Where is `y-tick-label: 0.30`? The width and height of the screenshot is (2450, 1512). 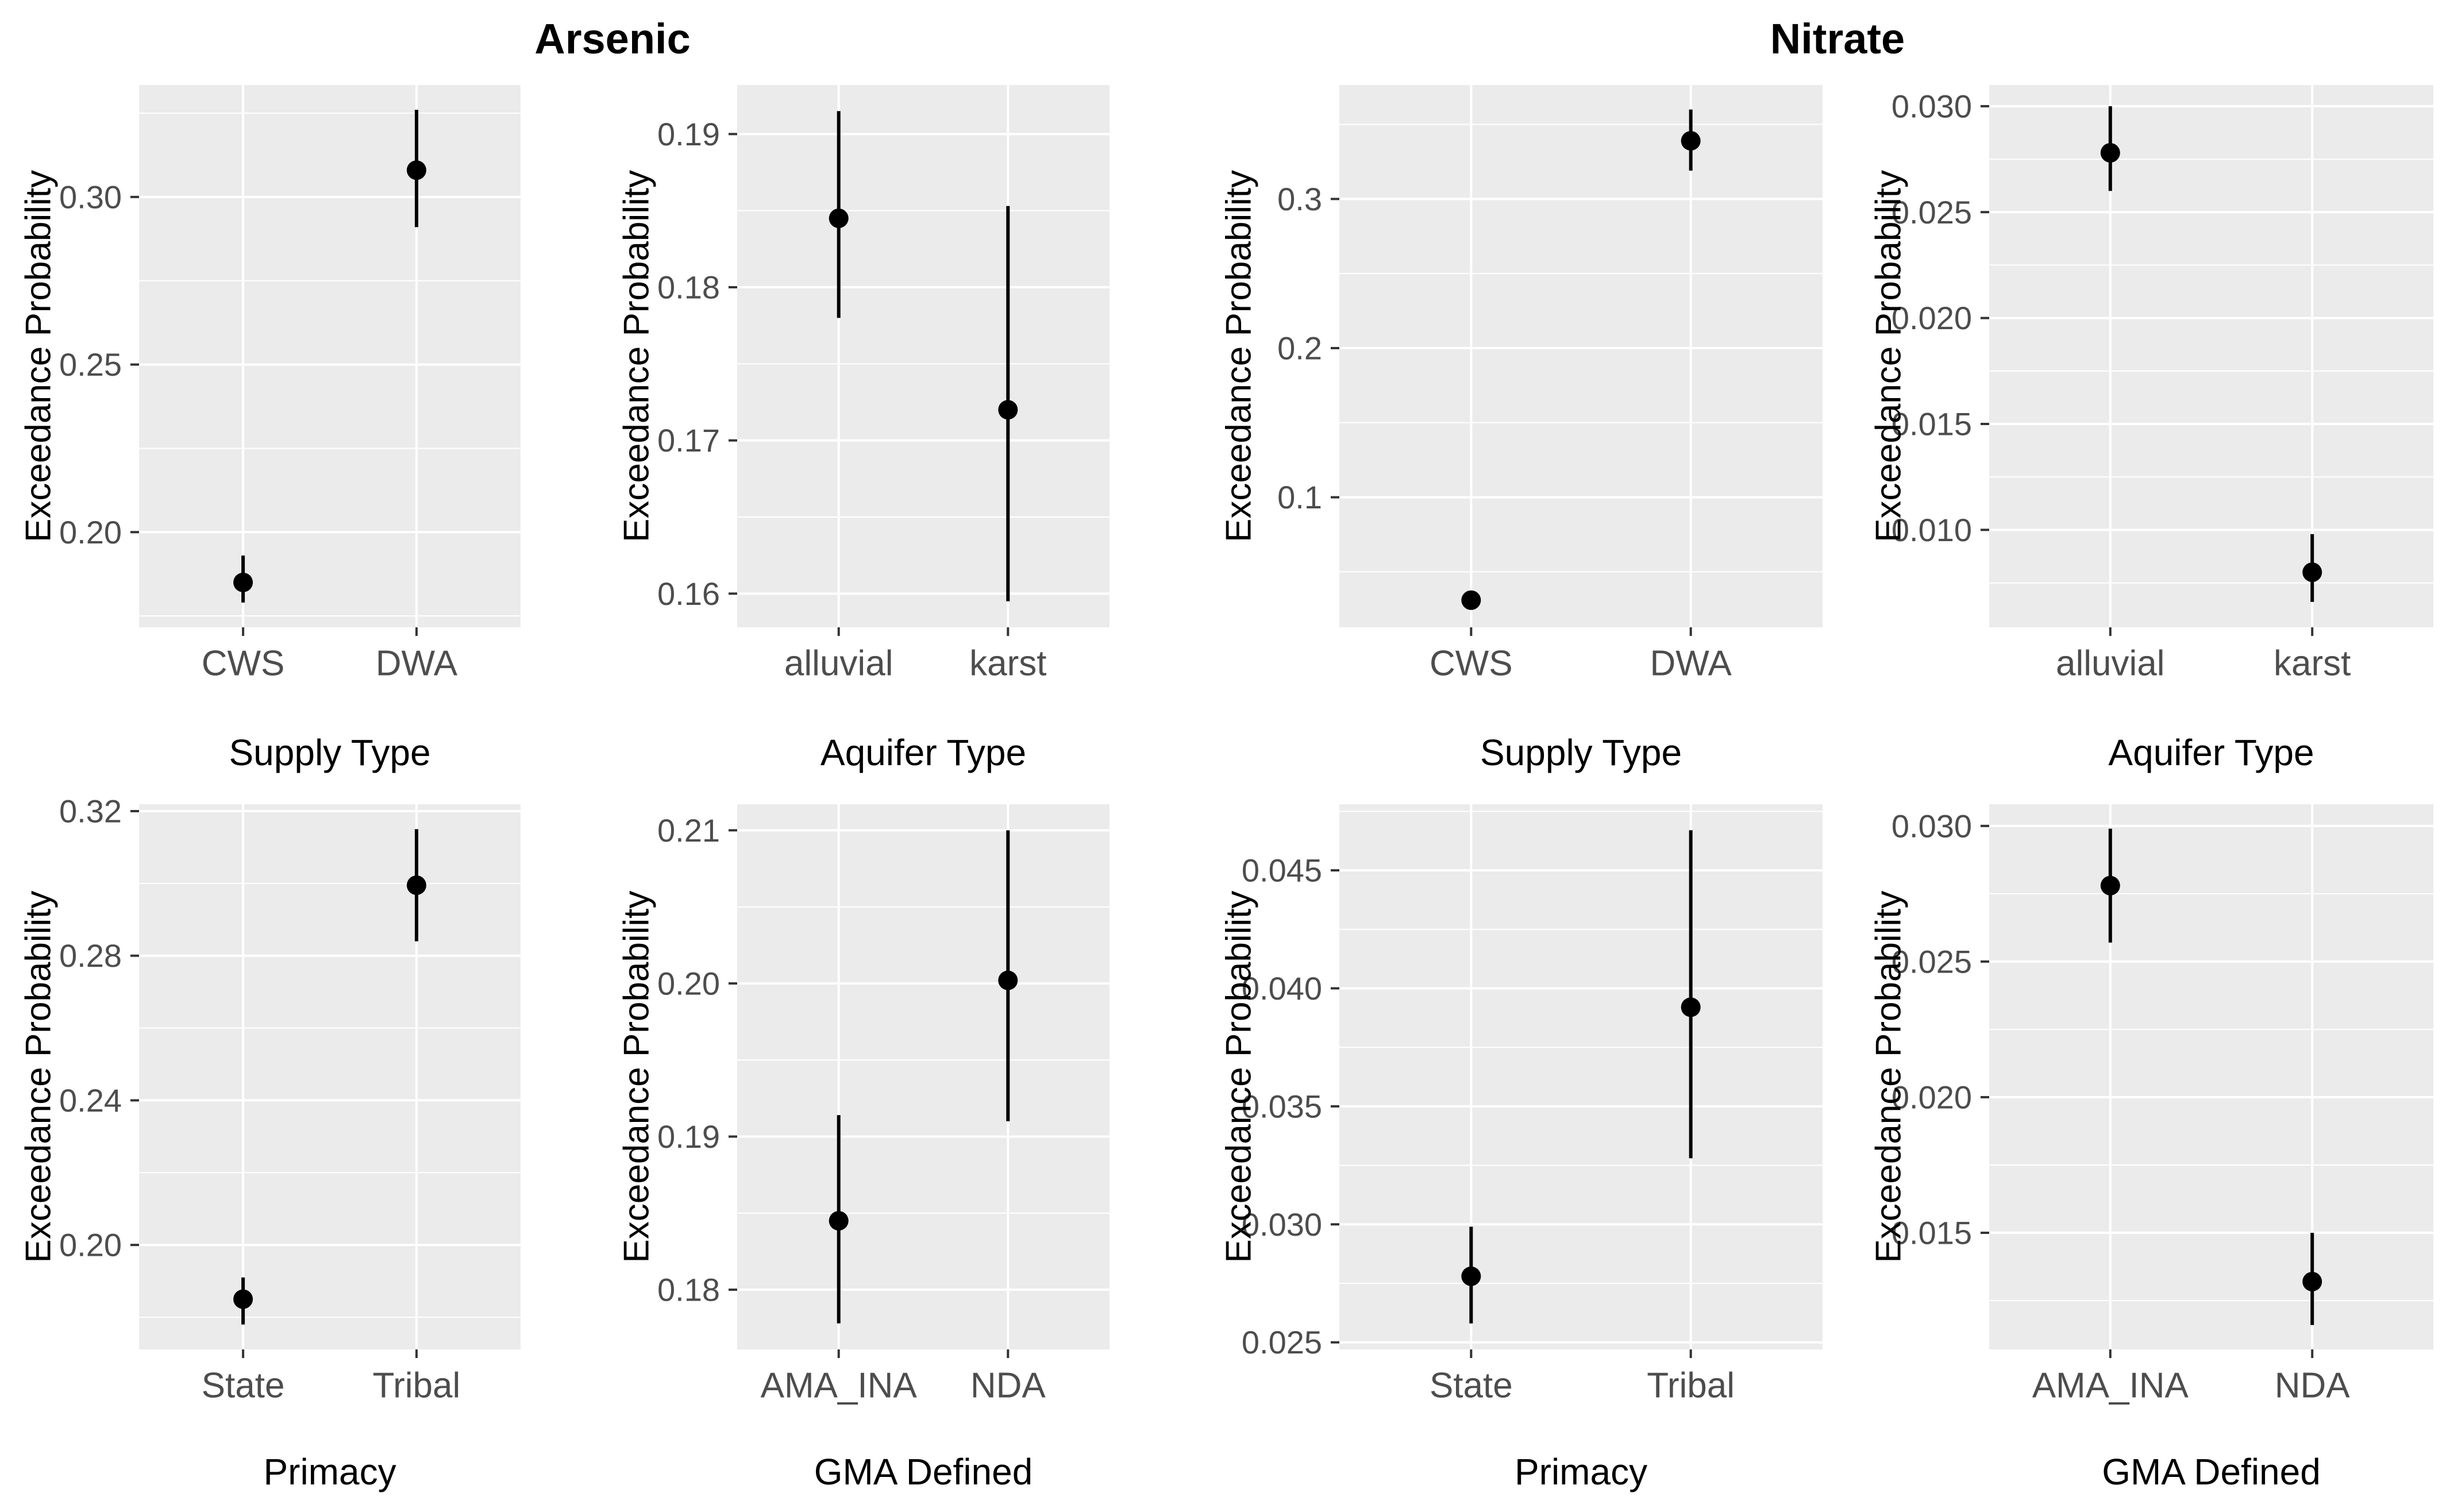
y-tick-label: 0.30 is located at coordinates (91, 197).